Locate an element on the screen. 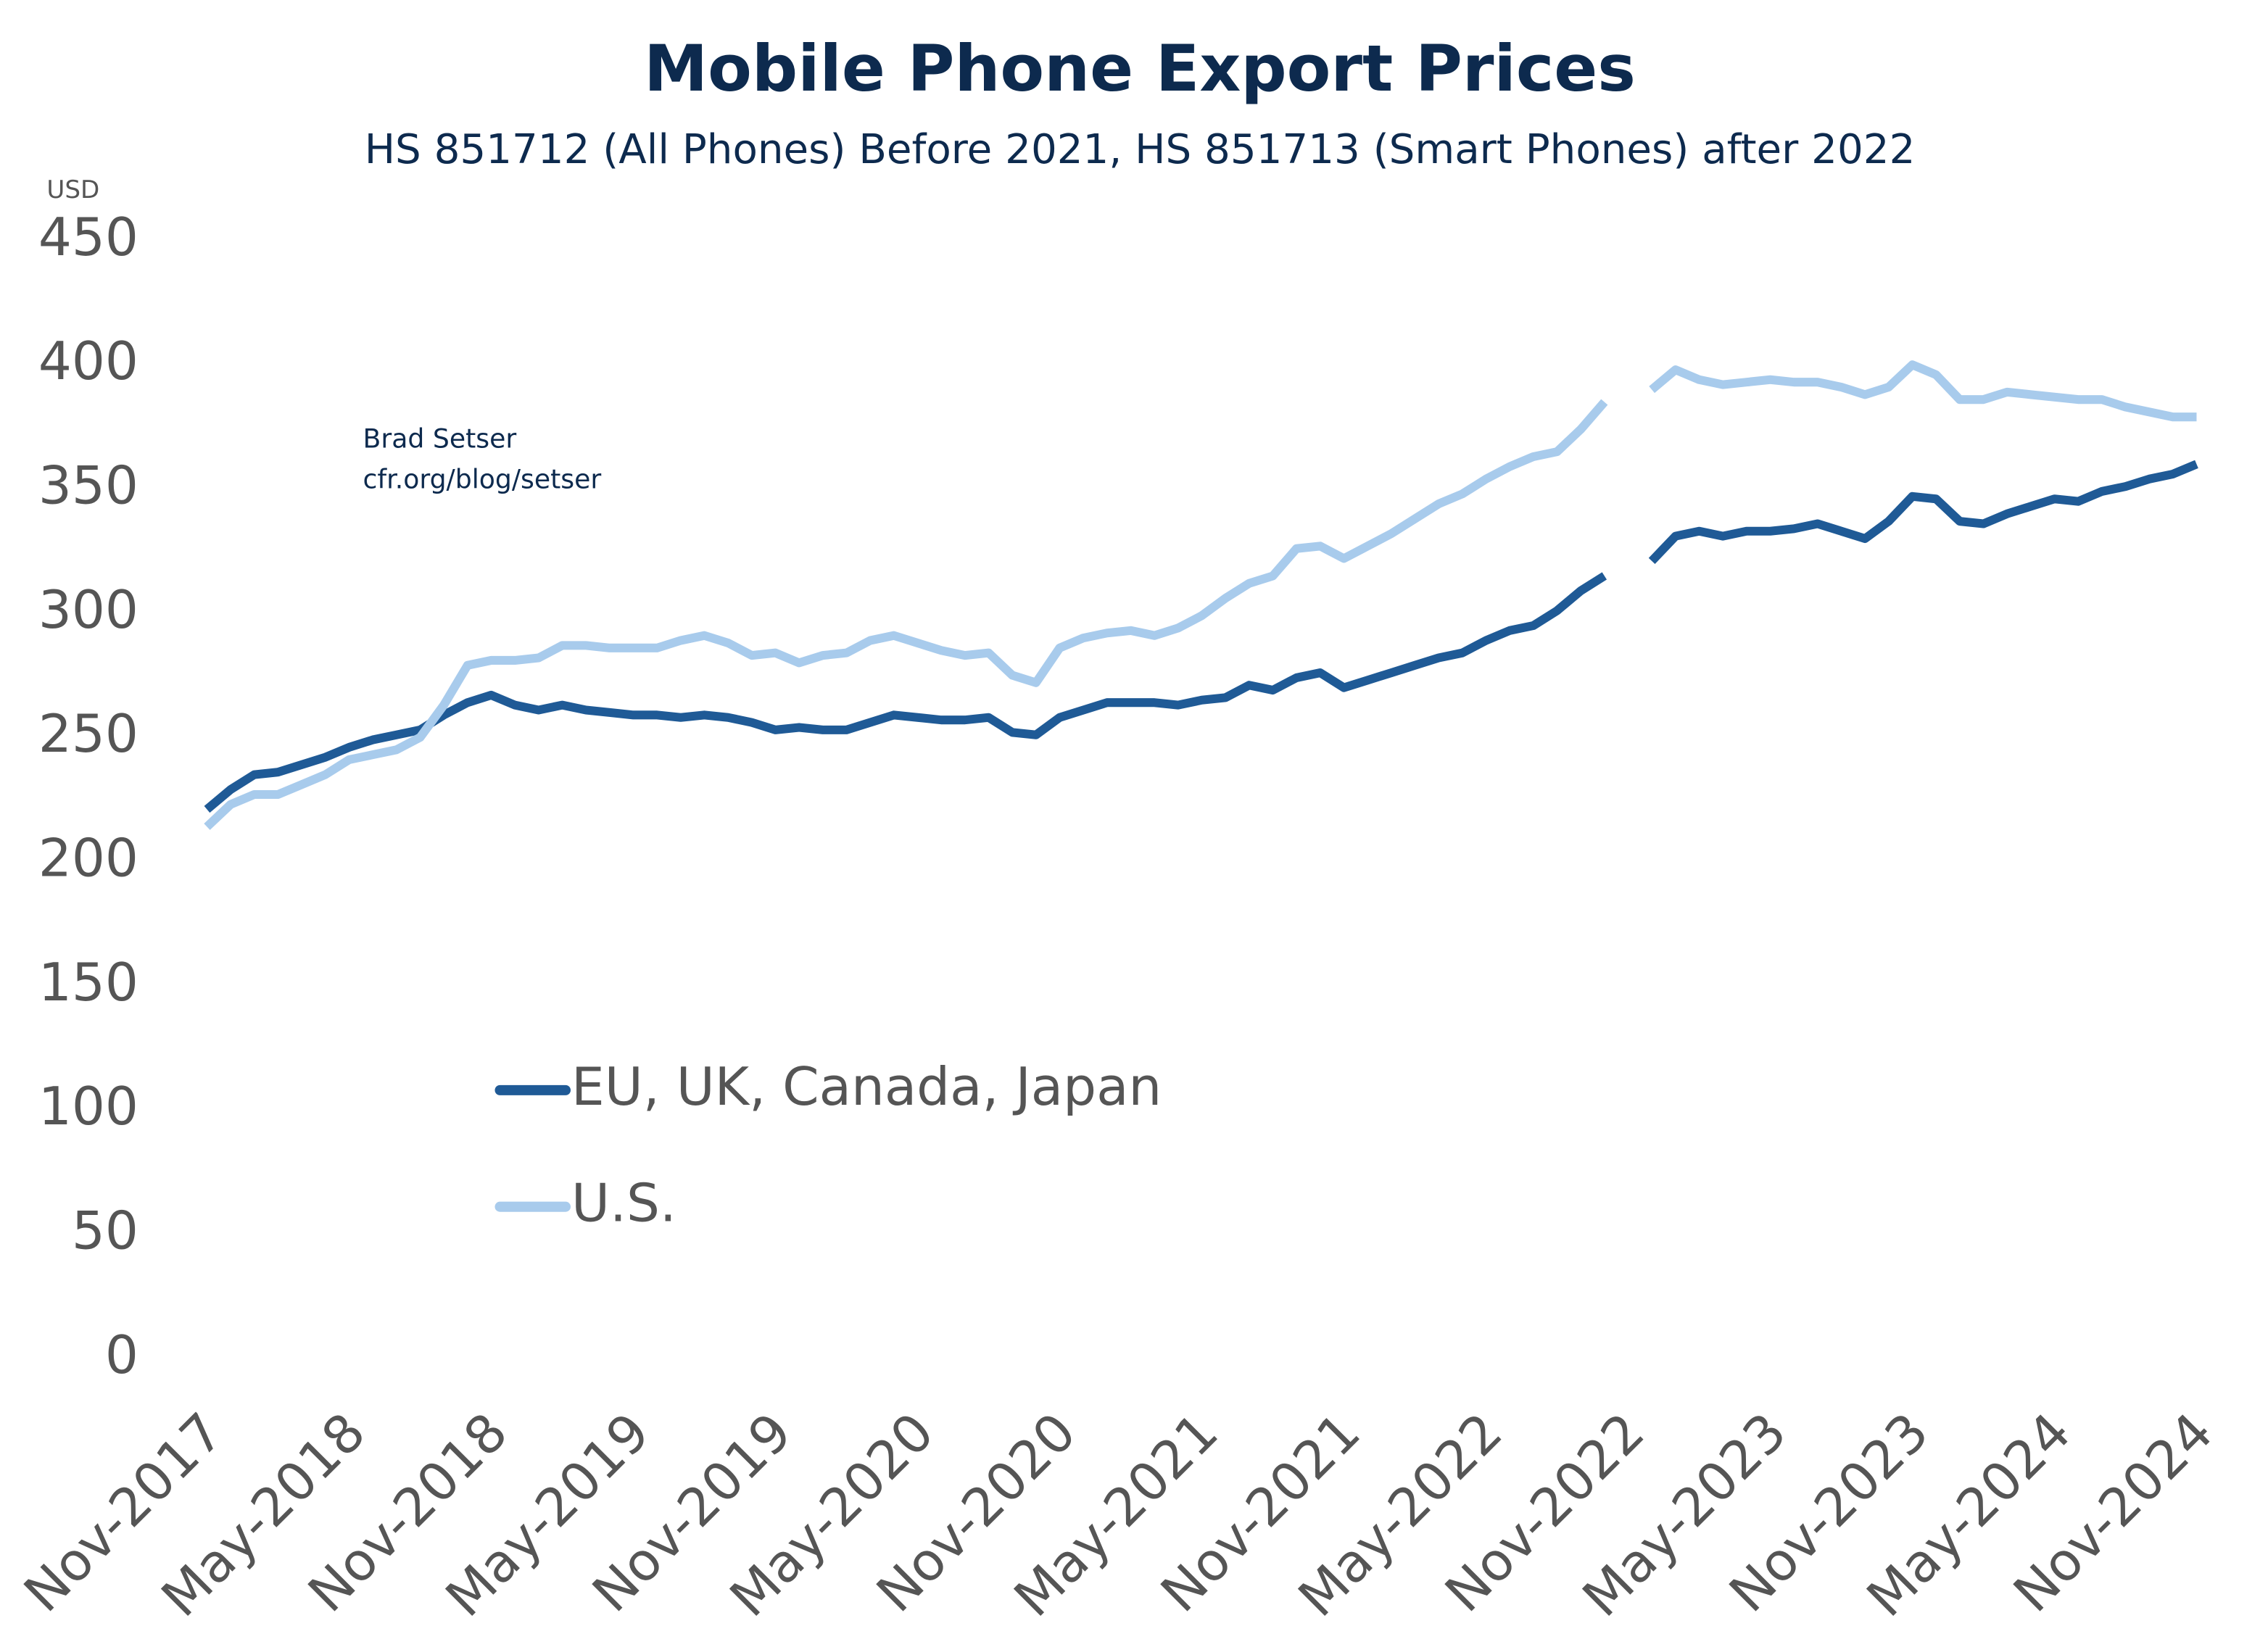 The image size is (2268, 1647). annotation: Brad Setser is located at coordinates (440, 438).